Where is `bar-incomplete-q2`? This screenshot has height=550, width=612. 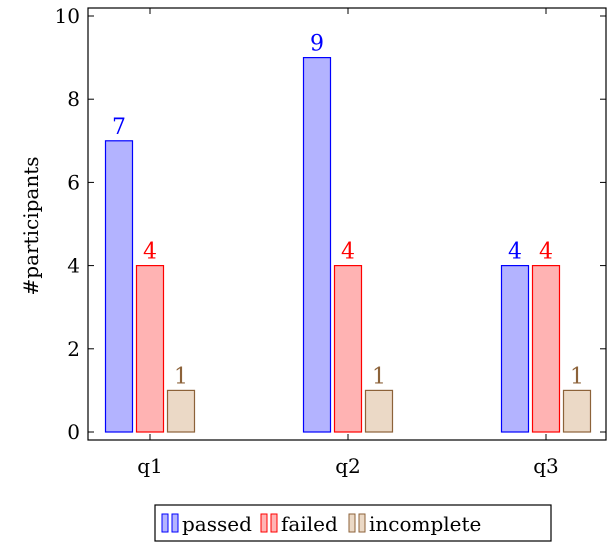 bar-incomplete-q2 is located at coordinates (379, 411).